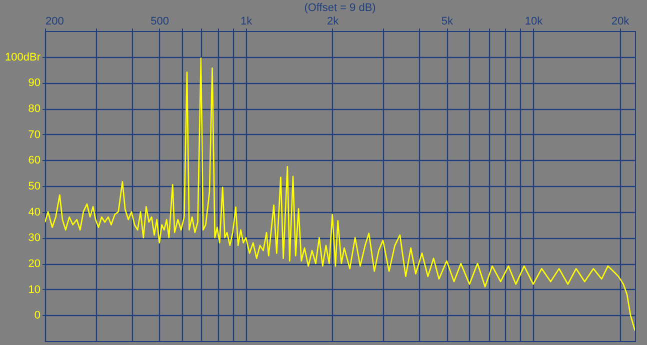  What do you see at coordinates (34, 238) in the screenshot?
I see `y-tick-label: 30` at bounding box center [34, 238].